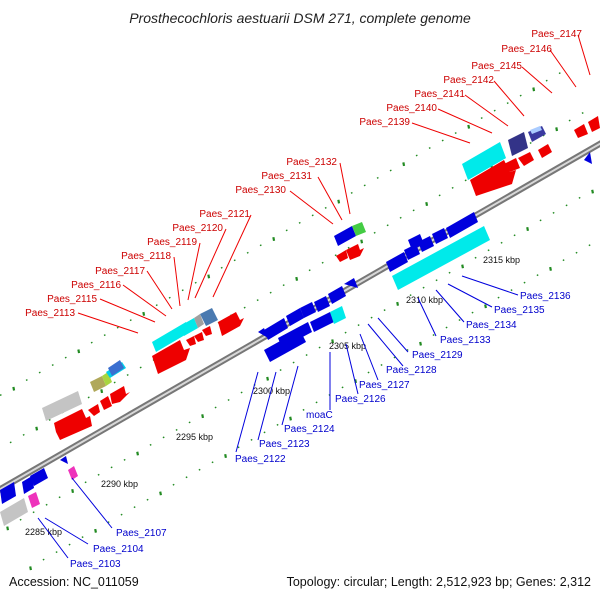 Image resolution: width=600 pixels, height=600 pixels. What do you see at coordinates (98, 384) in the screenshot?
I see `gene-olive-box` at bounding box center [98, 384].